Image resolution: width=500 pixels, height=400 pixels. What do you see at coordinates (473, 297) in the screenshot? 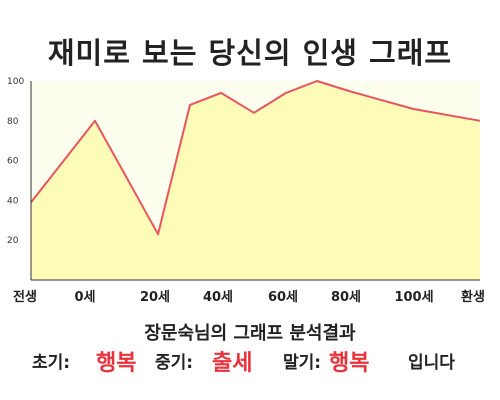
I see `x-tick-label: 환생` at bounding box center [473, 297].